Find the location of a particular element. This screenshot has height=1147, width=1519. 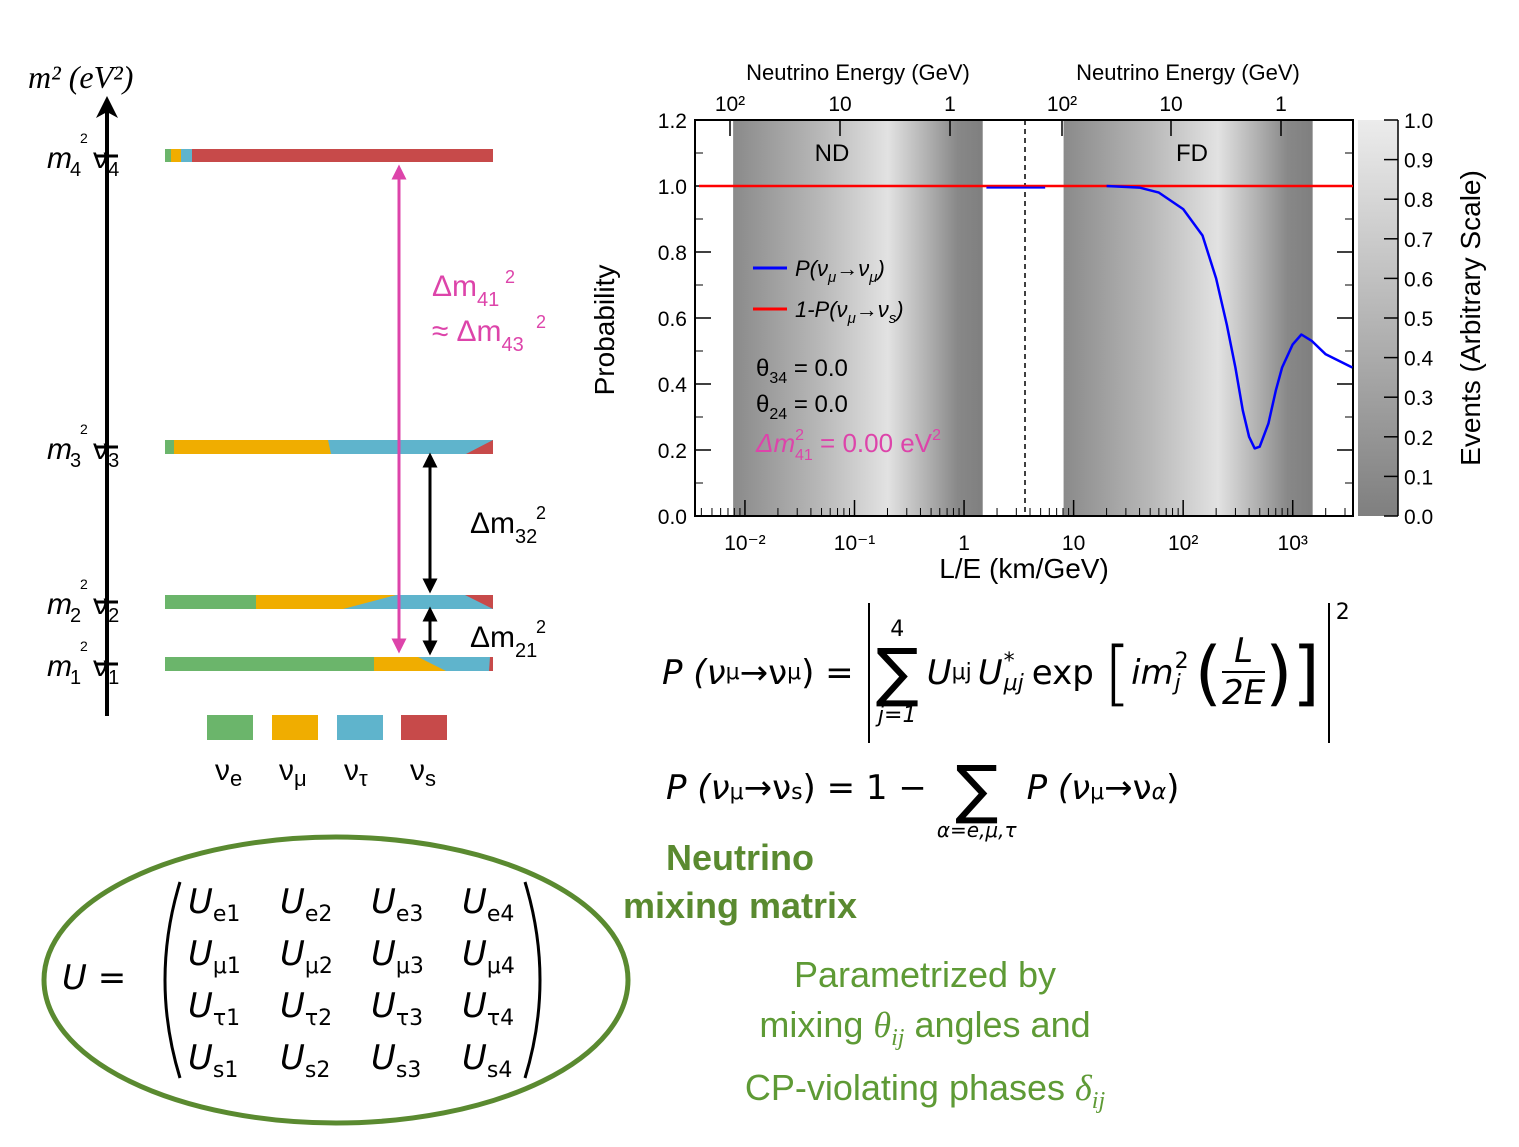

x-tick-label: 10 is located at coordinates (1073, 543).